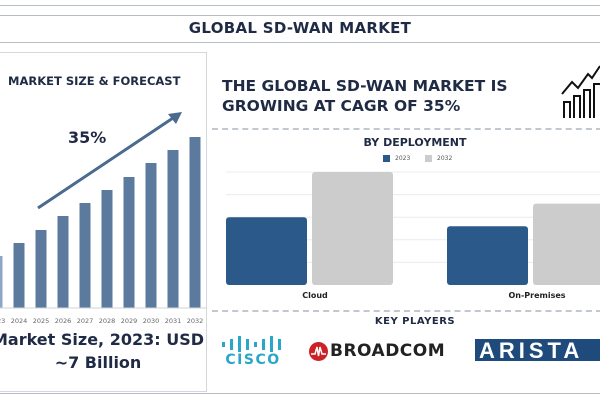 The image size is (600, 400). Describe the element at coordinates (104, 351) in the screenshot. I see `market-size-text: Market Size, 2023: USD ~7 Billion` at that location.